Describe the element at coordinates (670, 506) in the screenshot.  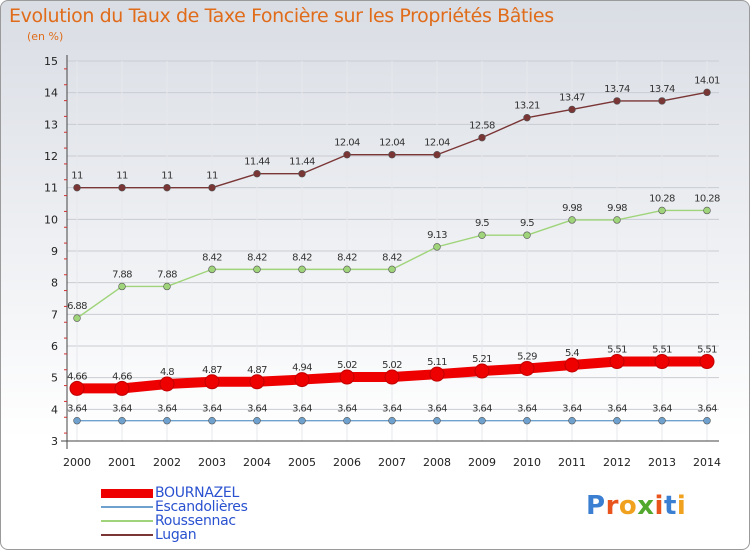
I see `logo-letter: t` at that location.